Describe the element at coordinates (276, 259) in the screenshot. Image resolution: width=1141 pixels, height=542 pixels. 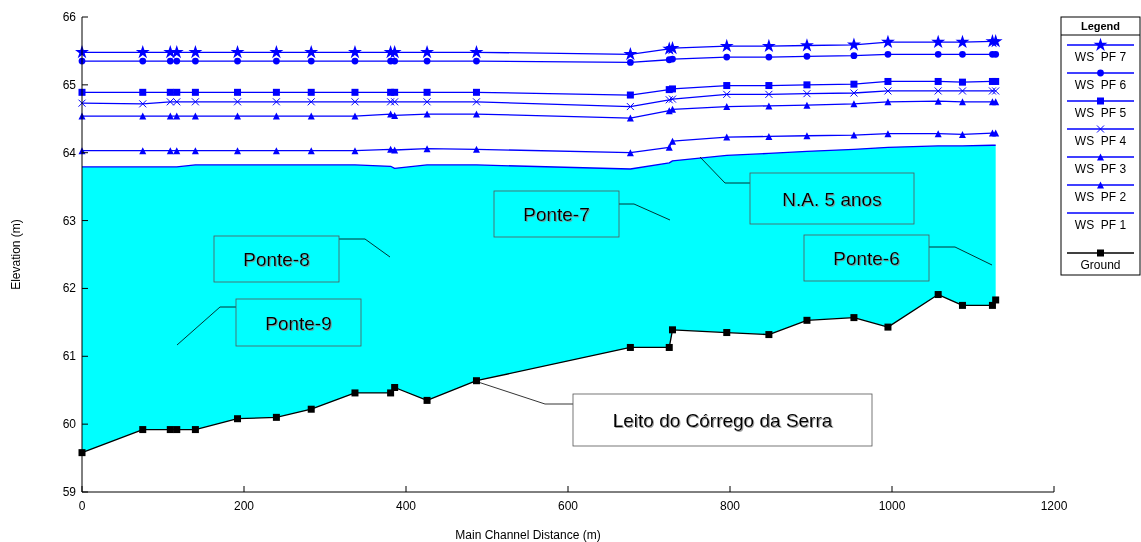
I see `annotation: Ponte-8` at that location.